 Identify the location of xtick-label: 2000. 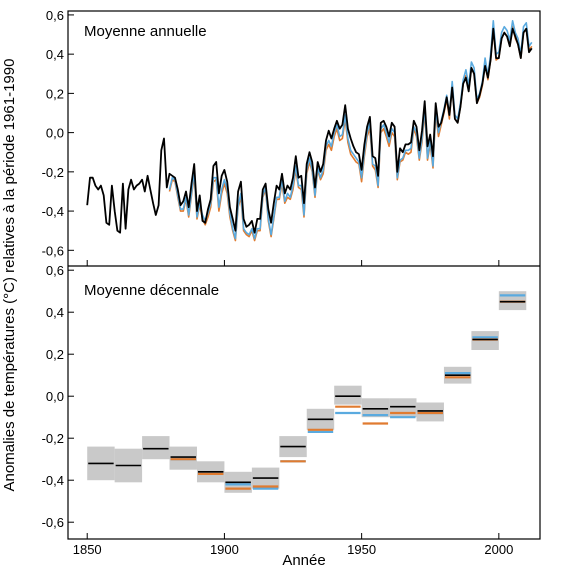
(498, 549).